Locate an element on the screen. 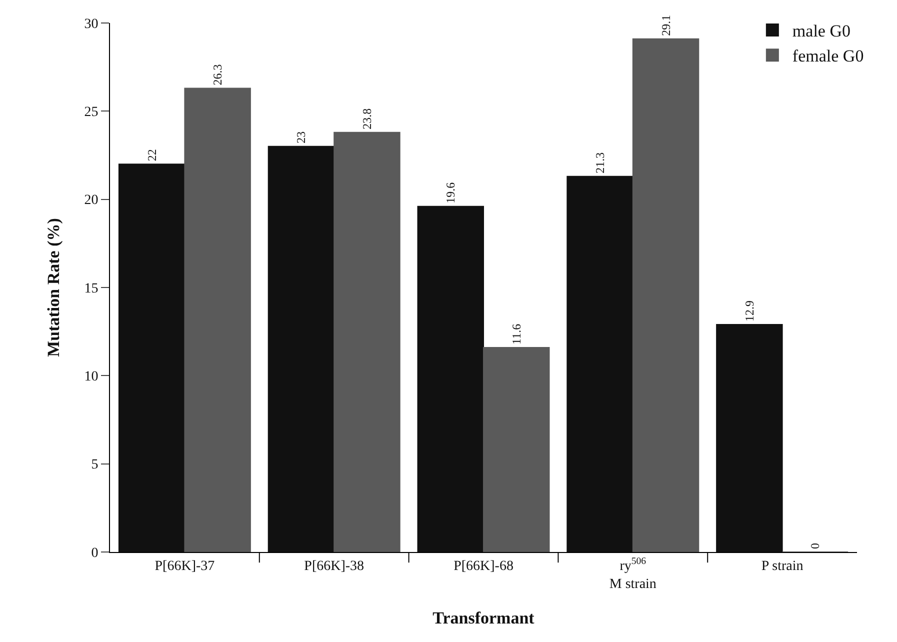 The height and width of the screenshot is (642, 897). data-label: 11.6 is located at coordinates (516, 334).